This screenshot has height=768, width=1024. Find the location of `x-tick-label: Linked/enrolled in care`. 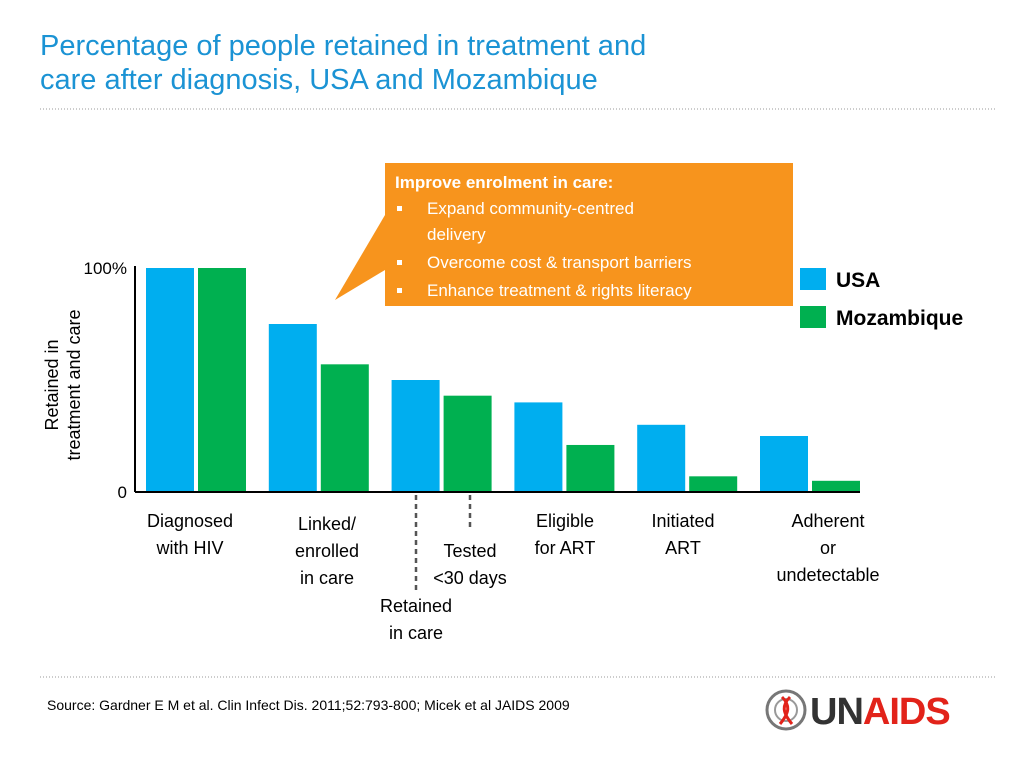

x-tick-label: Linked/enrolled in care is located at coordinates (327, 551).